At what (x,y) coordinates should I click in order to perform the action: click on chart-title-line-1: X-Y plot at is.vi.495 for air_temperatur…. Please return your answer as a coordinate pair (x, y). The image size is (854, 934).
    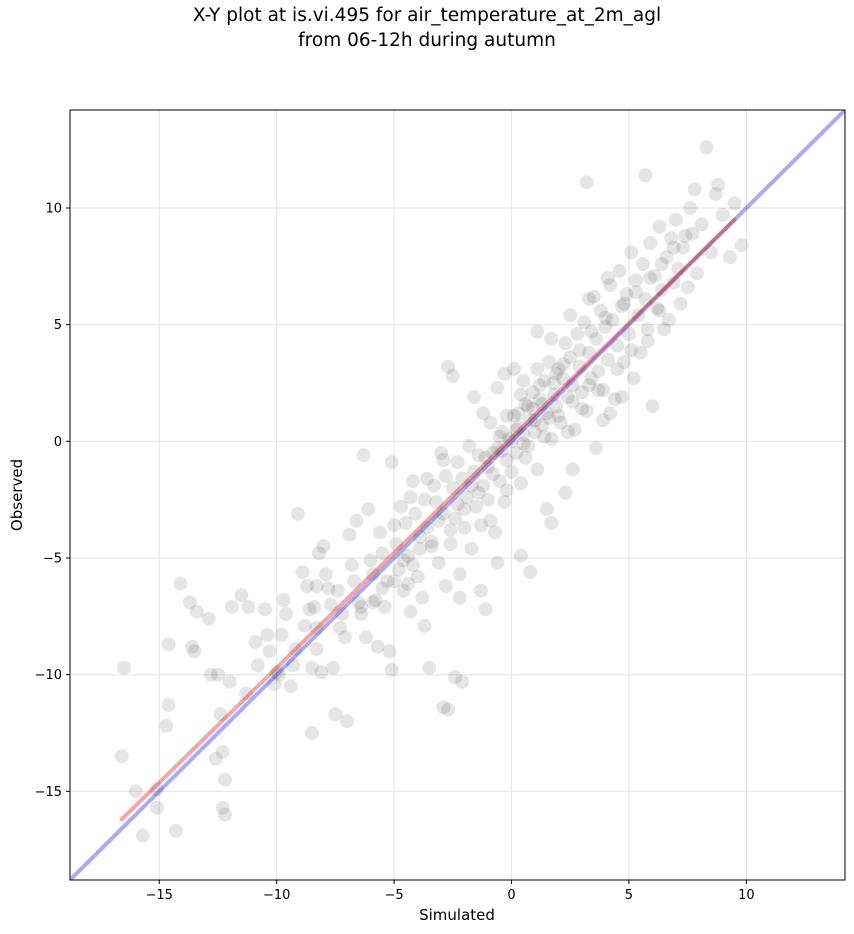
    Looking at the image, I should click on (427, 15).